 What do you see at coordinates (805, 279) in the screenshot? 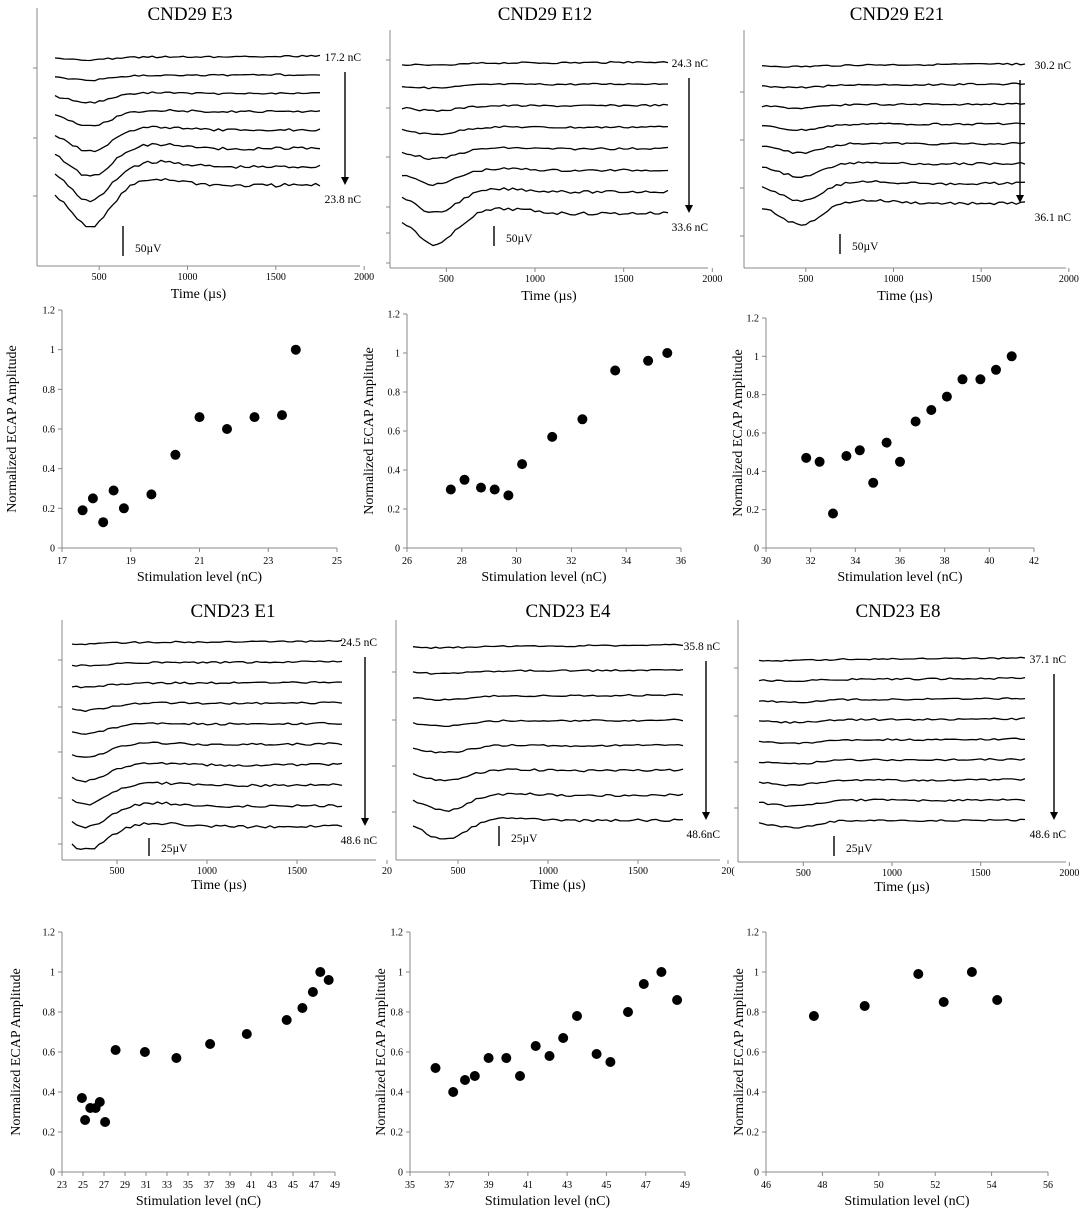
I see `x-tick-label: 500` at bounding box center [805, 279].